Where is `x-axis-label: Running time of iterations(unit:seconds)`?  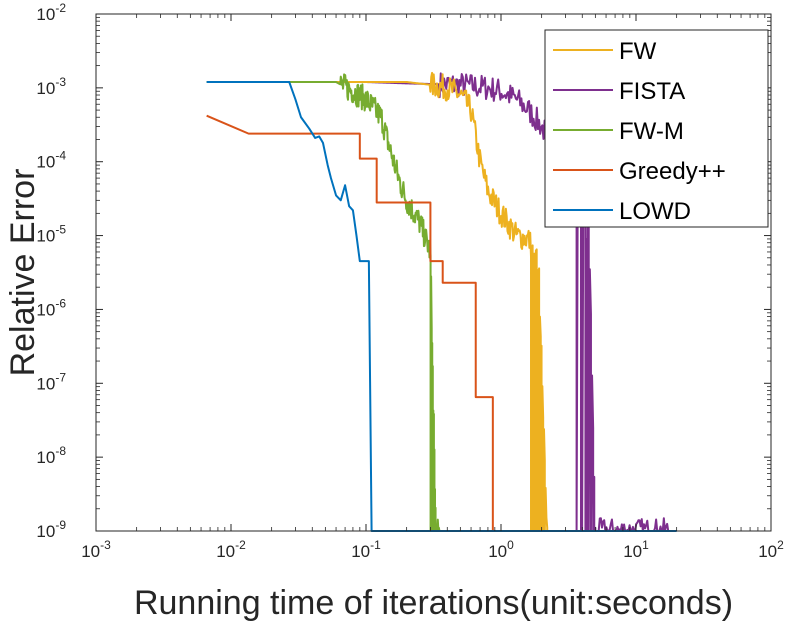 x-axis-label: Running time of iterations(unit:seconds) is located at coordinates (433, 603).